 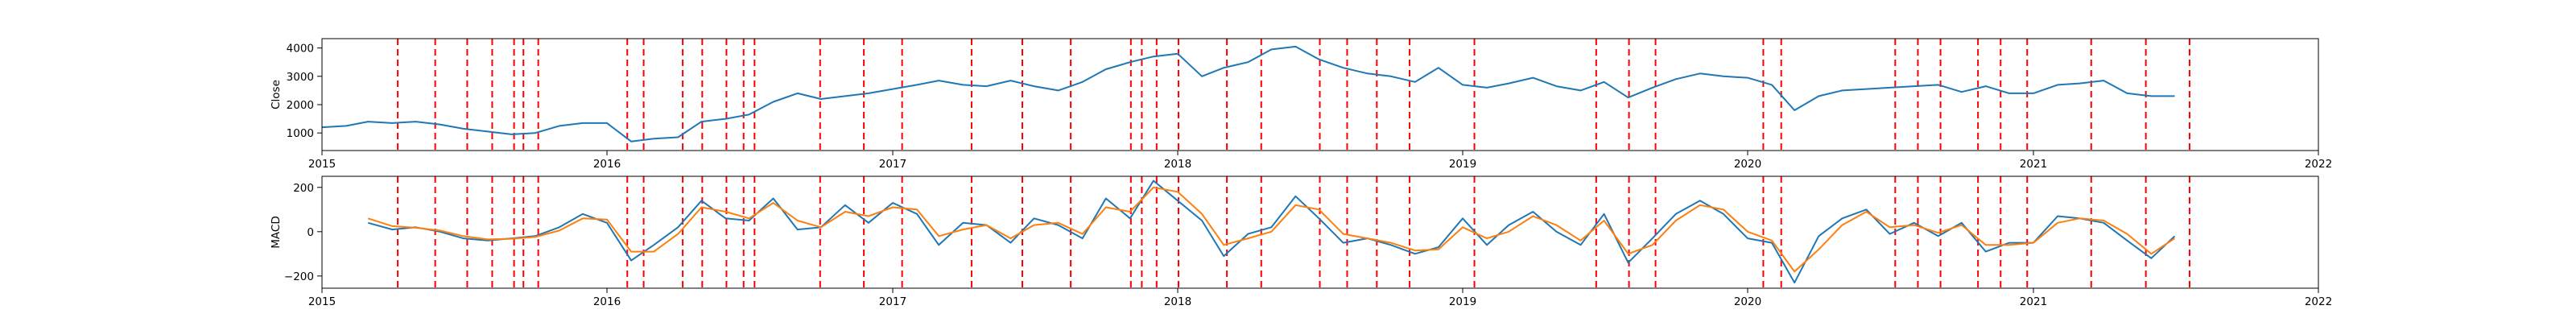 I want to click on close-x-axis: 2015 2016 2017 2018 2019 2020 2021 2022, so click(x=1320, y=161).